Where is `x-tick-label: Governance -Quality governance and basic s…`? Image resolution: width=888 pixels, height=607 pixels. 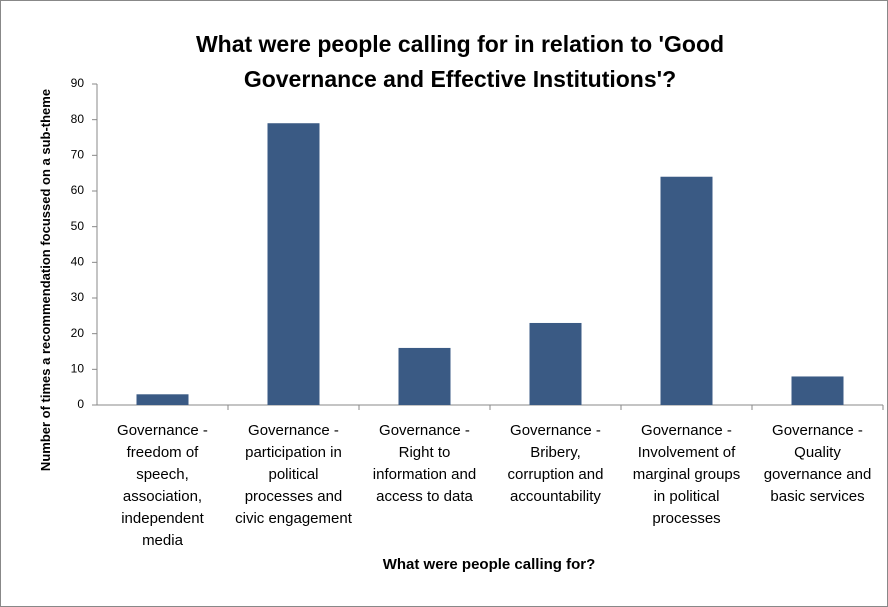
x-tick-label: Governance -Quality governance and basic s… is located at coordinates (818, 463).